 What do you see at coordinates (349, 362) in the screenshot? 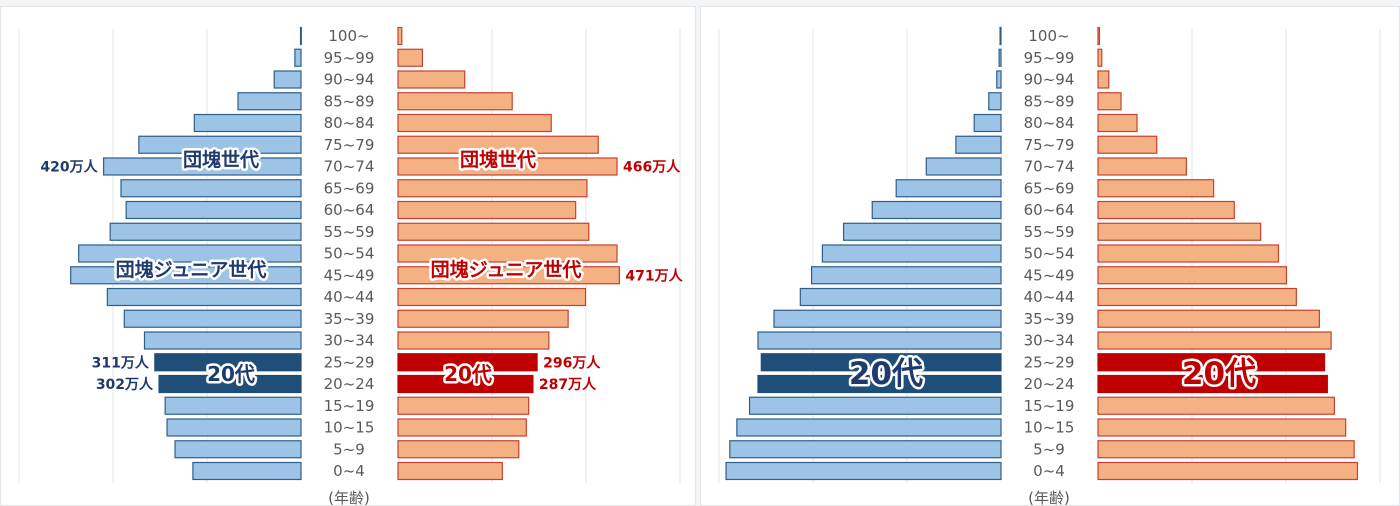
I see `age-category-label: 25~29` at bounding box center [349, 362].